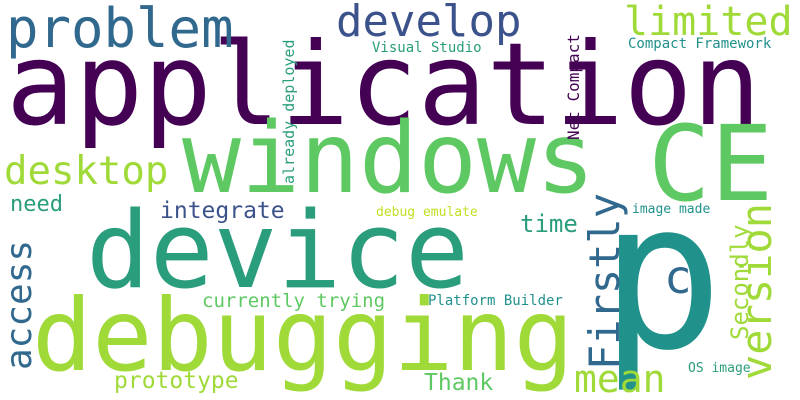 This screenshot has width=800, height=400. What do you see at coordinates (429, 23) in the screenshot?
I see `word-develop: develop` at bounding box center [429, 23].